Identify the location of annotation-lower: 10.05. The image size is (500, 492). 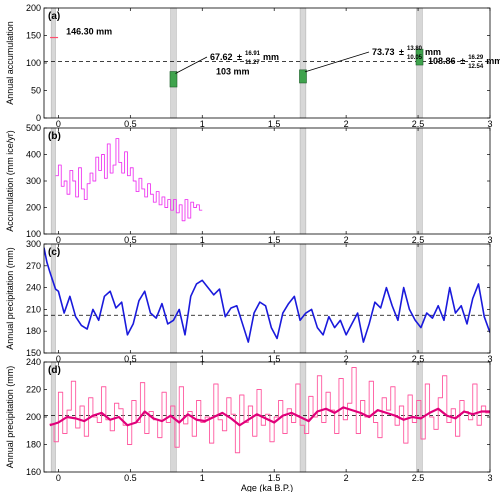
(415, 58).